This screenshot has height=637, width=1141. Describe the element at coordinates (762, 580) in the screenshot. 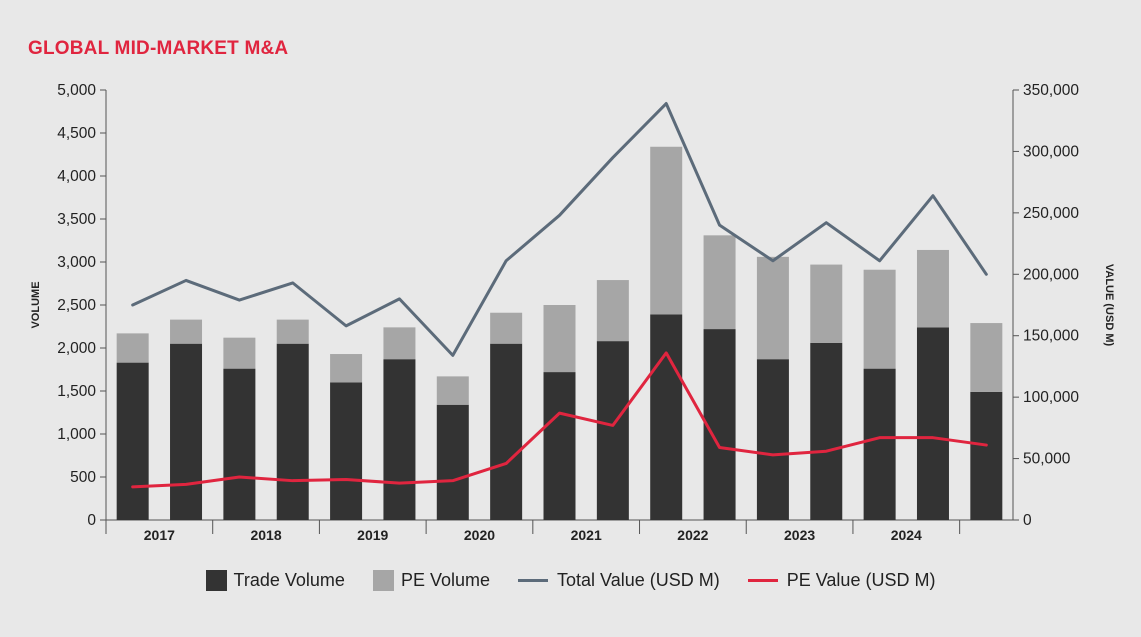

I see `pe-value-swatch` at that location.